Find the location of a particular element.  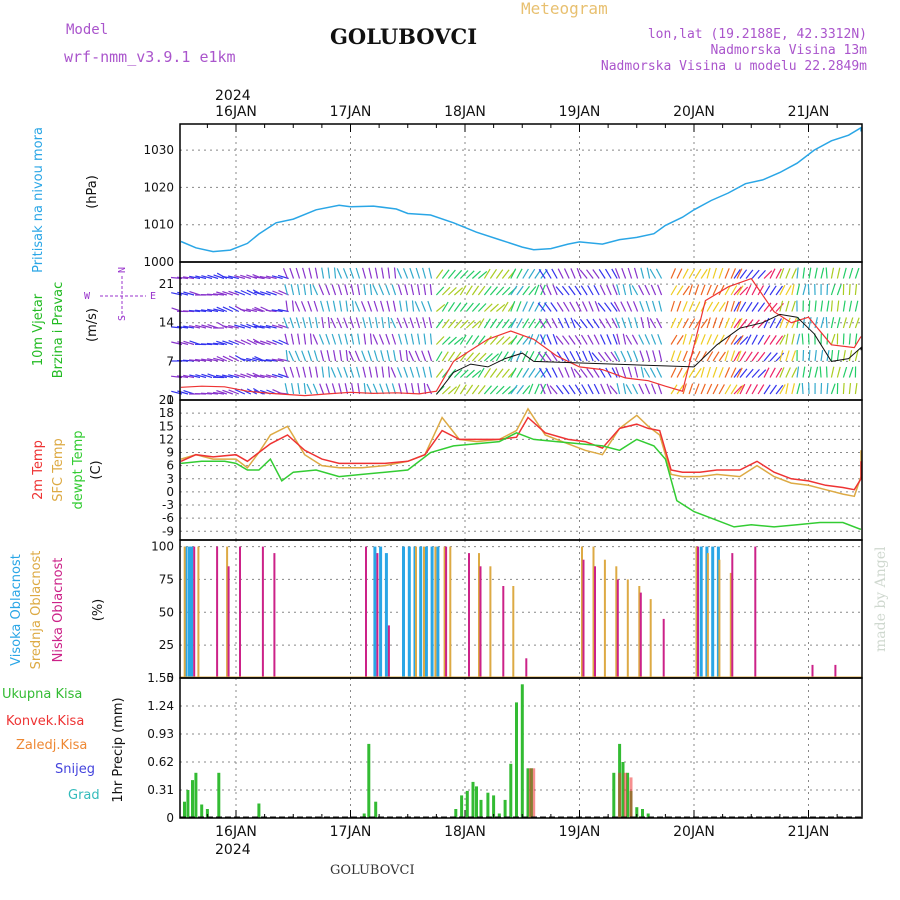

legend-total-rain: Ukupna Kisa is located at coordinates (42, 694).